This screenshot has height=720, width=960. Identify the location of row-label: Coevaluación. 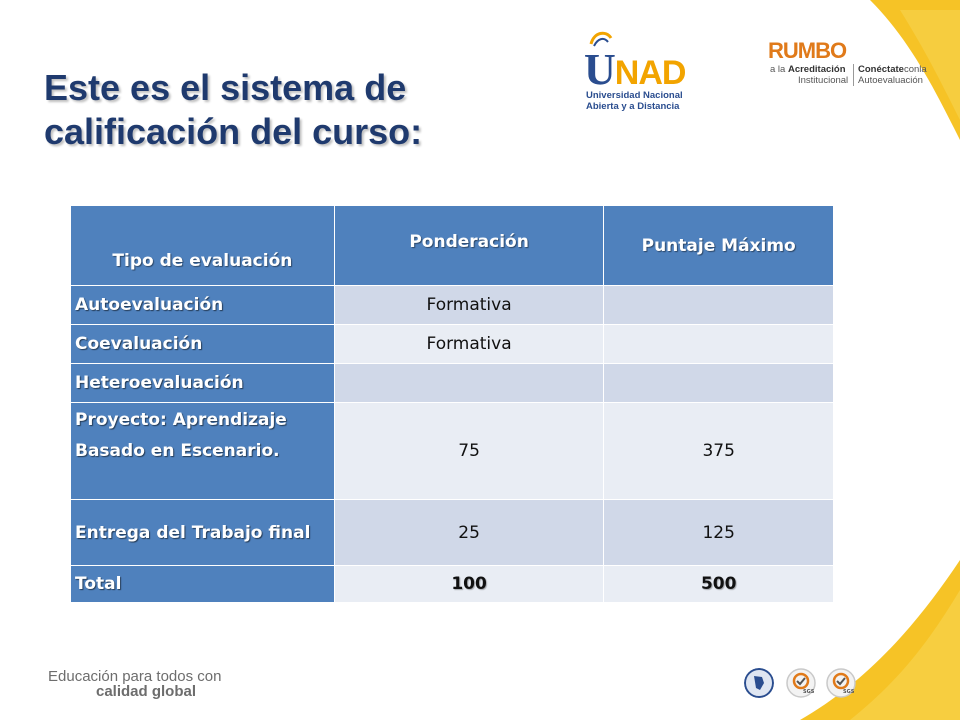
(202, 344).